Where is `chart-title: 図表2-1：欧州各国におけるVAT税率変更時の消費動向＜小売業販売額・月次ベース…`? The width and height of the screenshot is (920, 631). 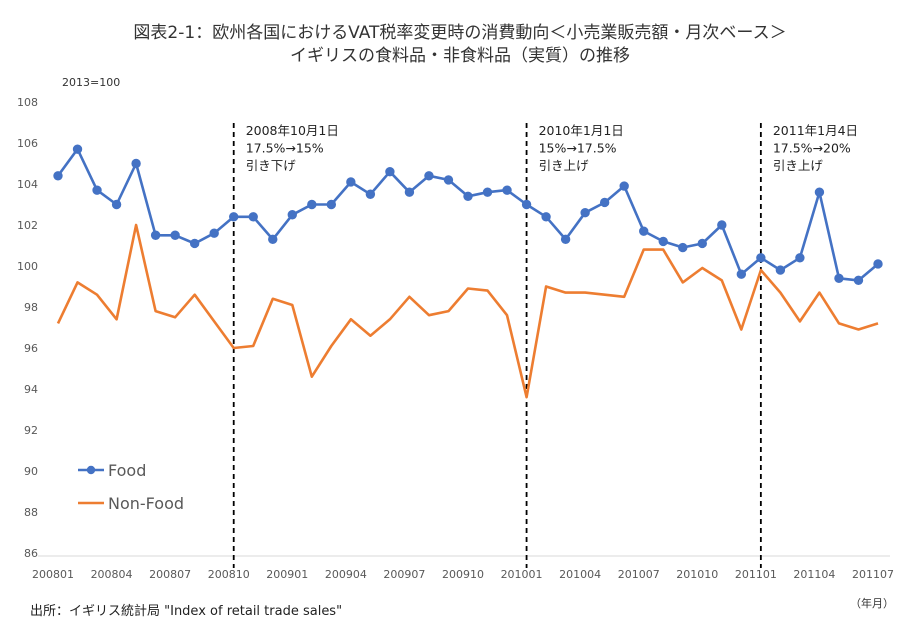
chart-title: 図表2-1：欧州各国におけるVAT税率変更時の消費動向＜小売業販売額・月次ベース… is located at coordinates (460, 33).